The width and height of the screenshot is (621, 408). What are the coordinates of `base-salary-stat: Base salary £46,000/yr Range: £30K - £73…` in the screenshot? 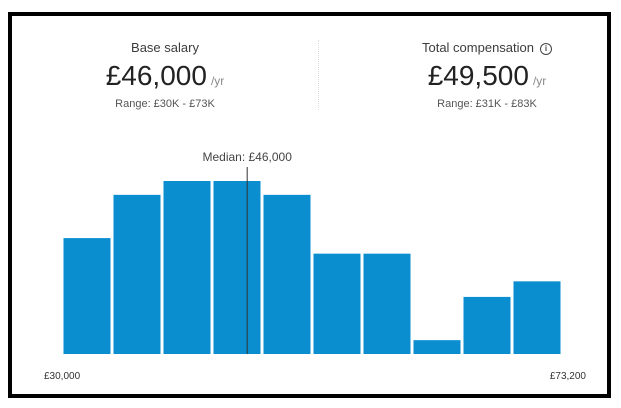 It's located at (165, 75).